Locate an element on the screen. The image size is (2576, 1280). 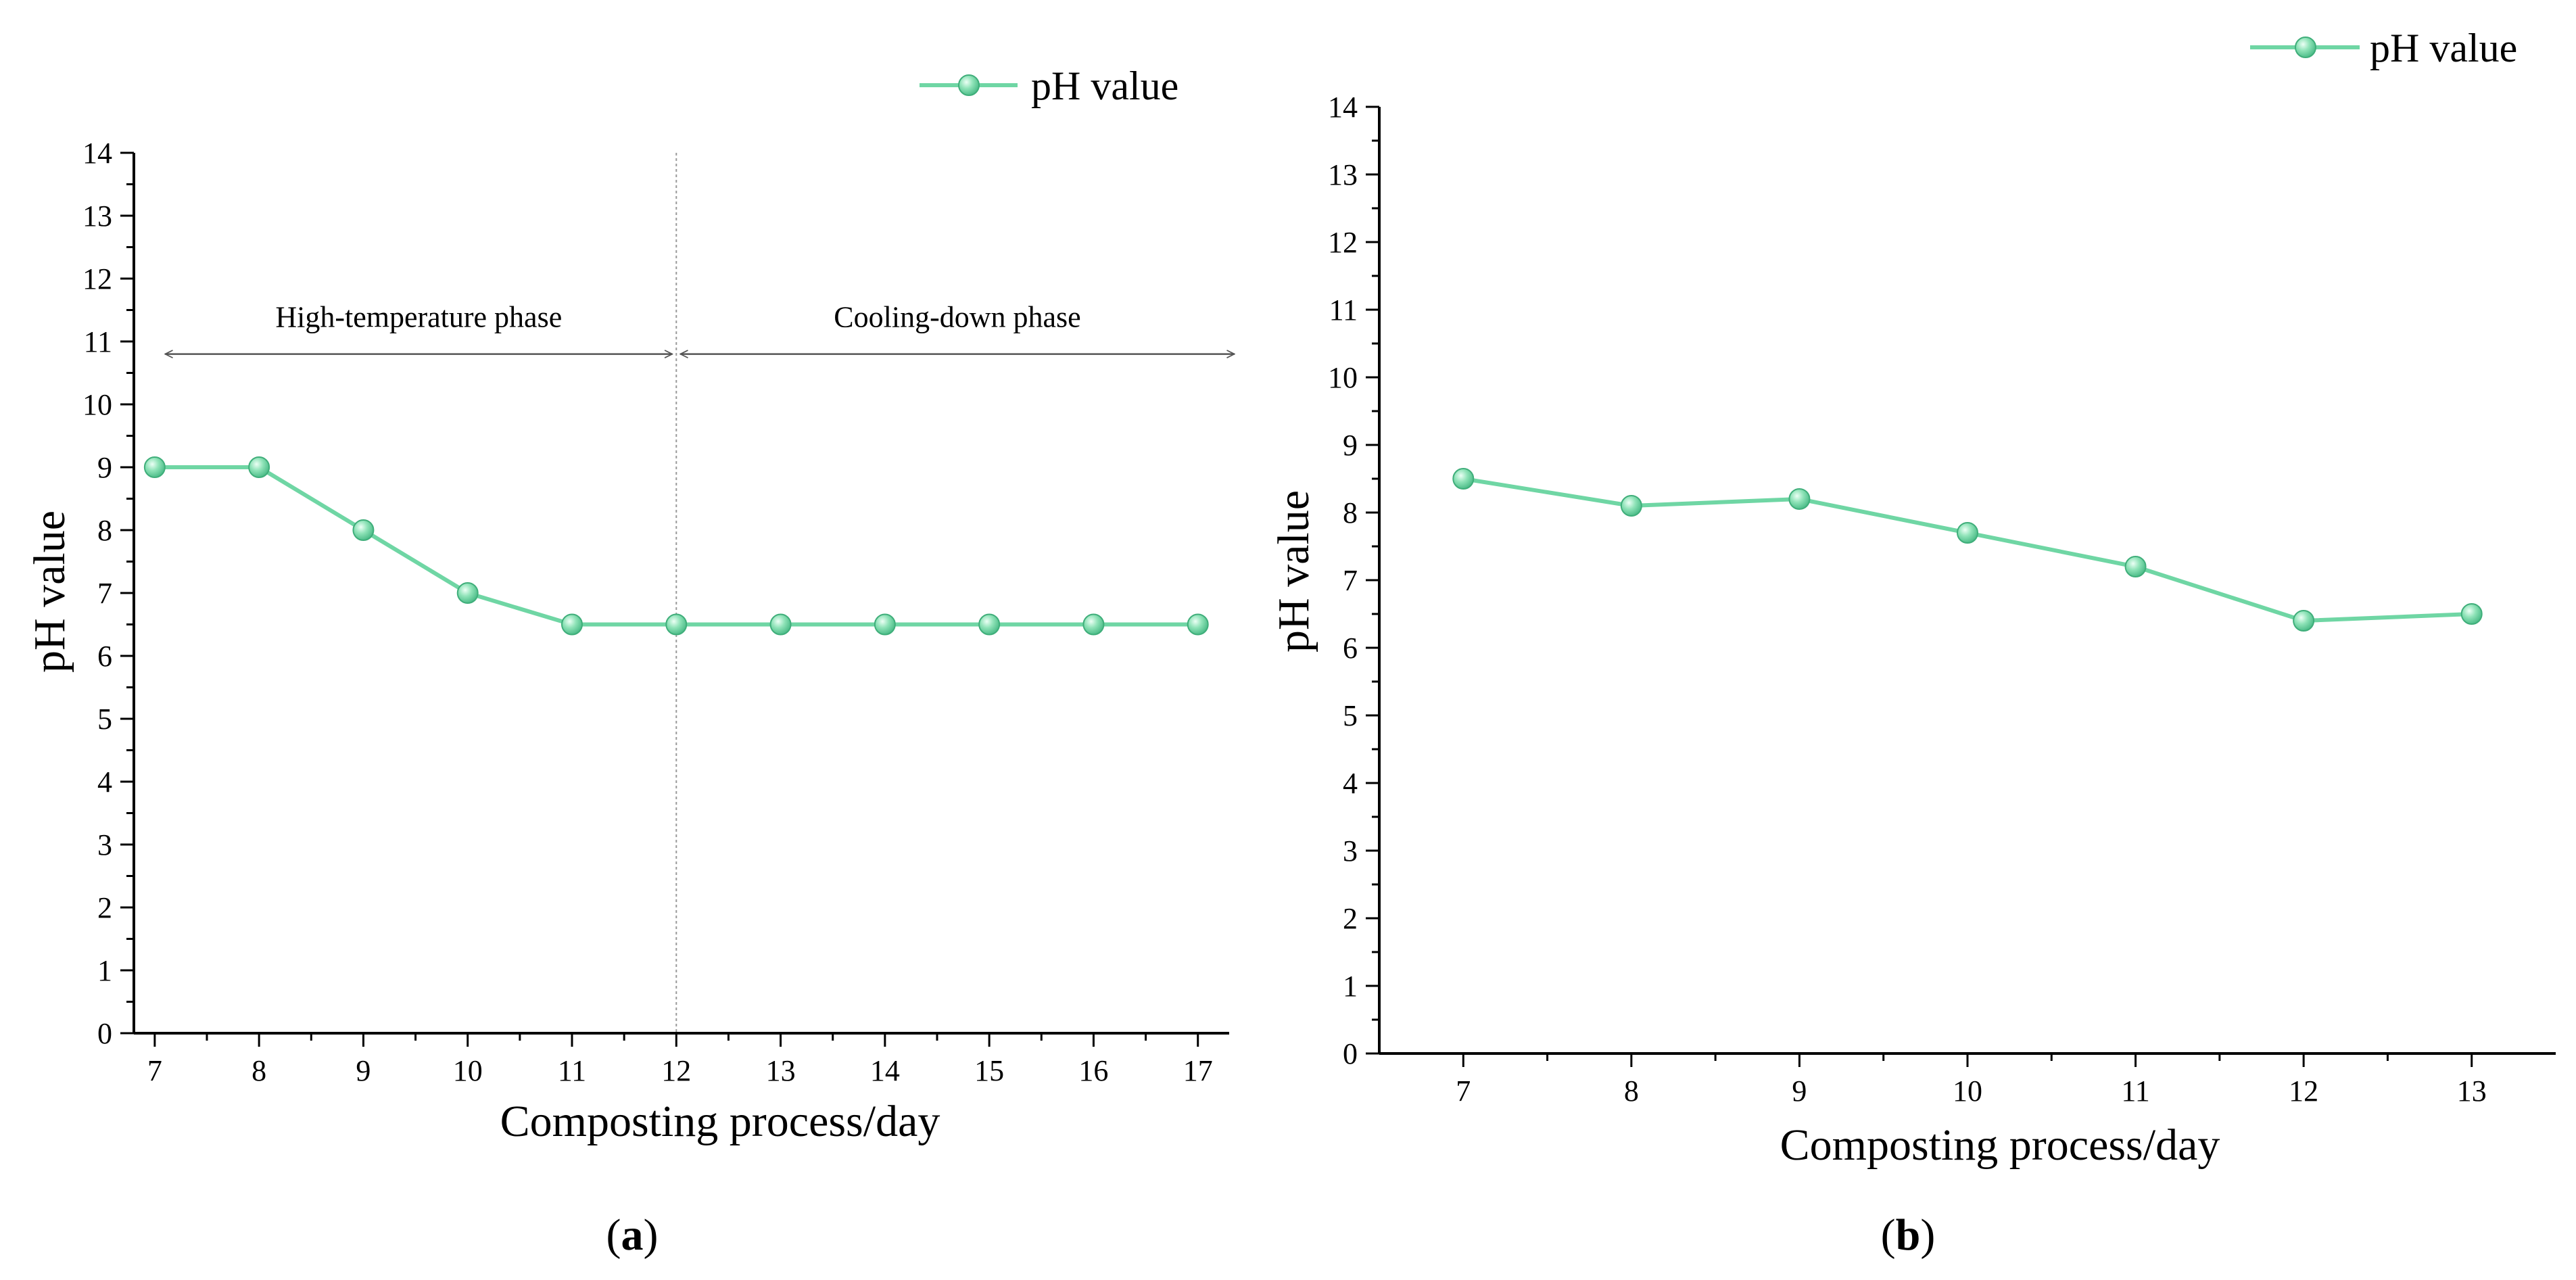
panel-a-label-letter: a is located at coordinates (632, 1235).